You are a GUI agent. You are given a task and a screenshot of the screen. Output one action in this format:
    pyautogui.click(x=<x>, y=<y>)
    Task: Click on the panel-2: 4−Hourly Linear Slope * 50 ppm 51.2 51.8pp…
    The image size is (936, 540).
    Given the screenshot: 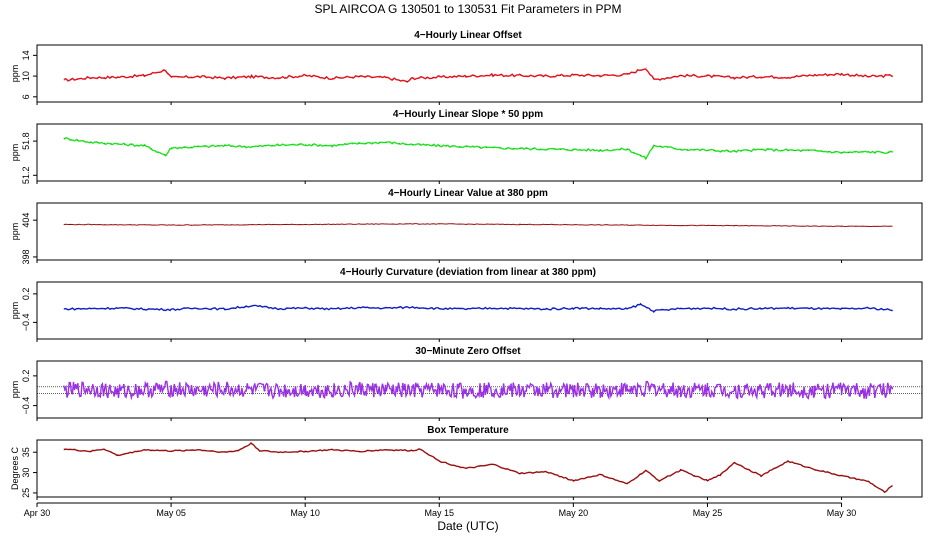 What is the action you would take?
    pyautogui.click(x=466, y=147)
    